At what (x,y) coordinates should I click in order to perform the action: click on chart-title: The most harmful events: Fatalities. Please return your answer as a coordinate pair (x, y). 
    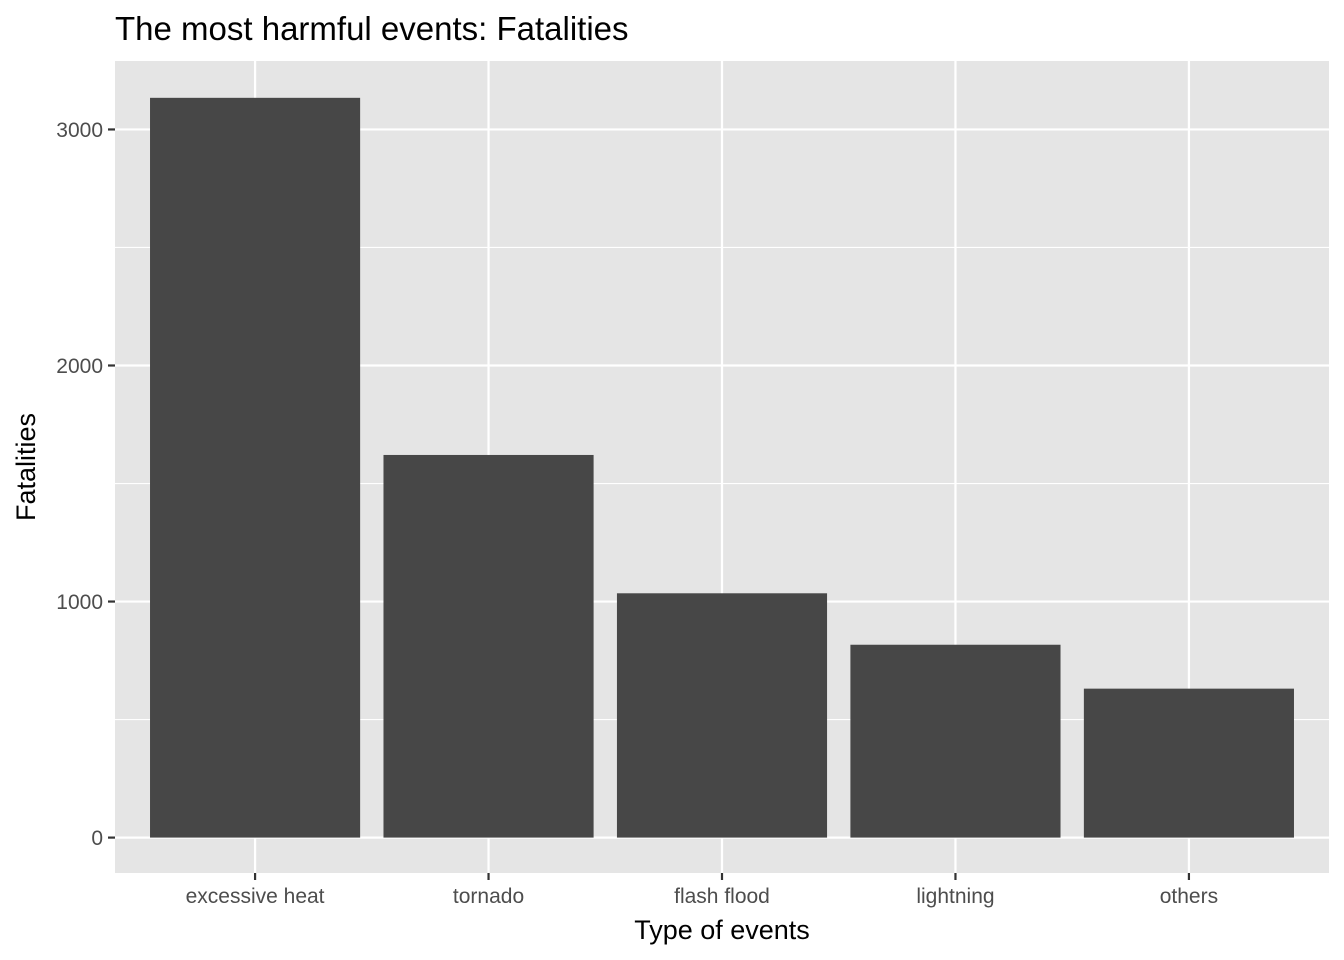
    Looking at the image, I should click on (372, 28).